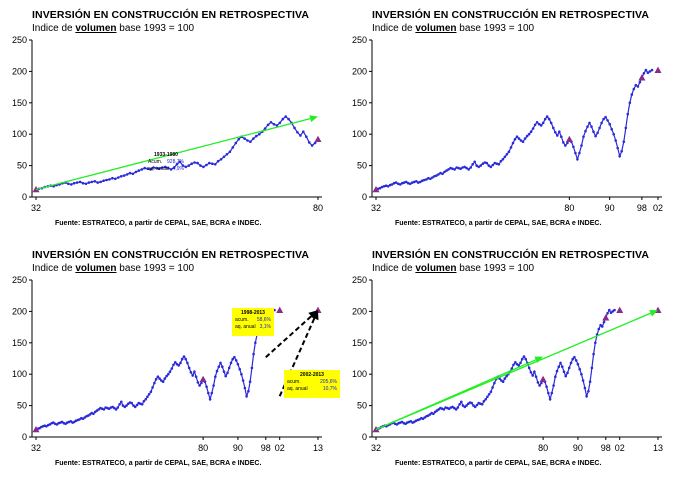 The height and width of the screenshot is (477, 680). Describe the element at coordinates (359, 134) in the screenshot. I see `y-tick-label: 100` at that location.